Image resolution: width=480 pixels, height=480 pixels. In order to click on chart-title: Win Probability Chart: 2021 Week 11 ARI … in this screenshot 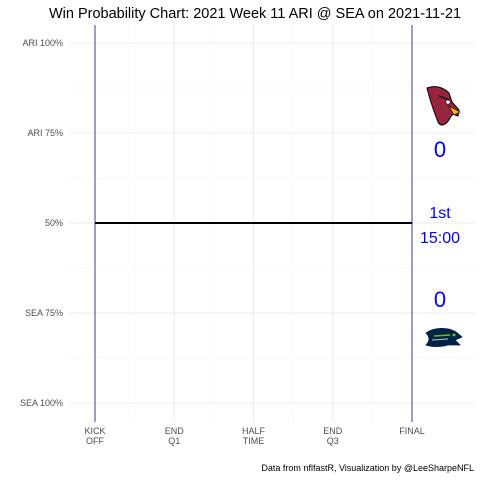, I will do `click(255, 14)`.